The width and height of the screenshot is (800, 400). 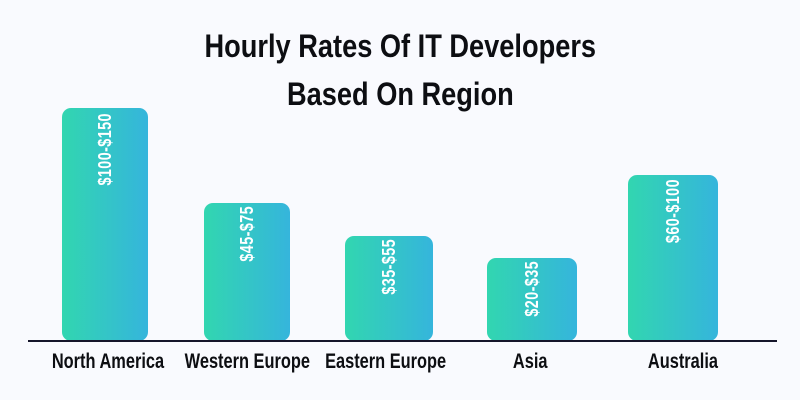 What do you see at coordinates (247, 272) in the screenshot?
I see `bar-western-europe: $45-$75` at bounding box center [247, 272].